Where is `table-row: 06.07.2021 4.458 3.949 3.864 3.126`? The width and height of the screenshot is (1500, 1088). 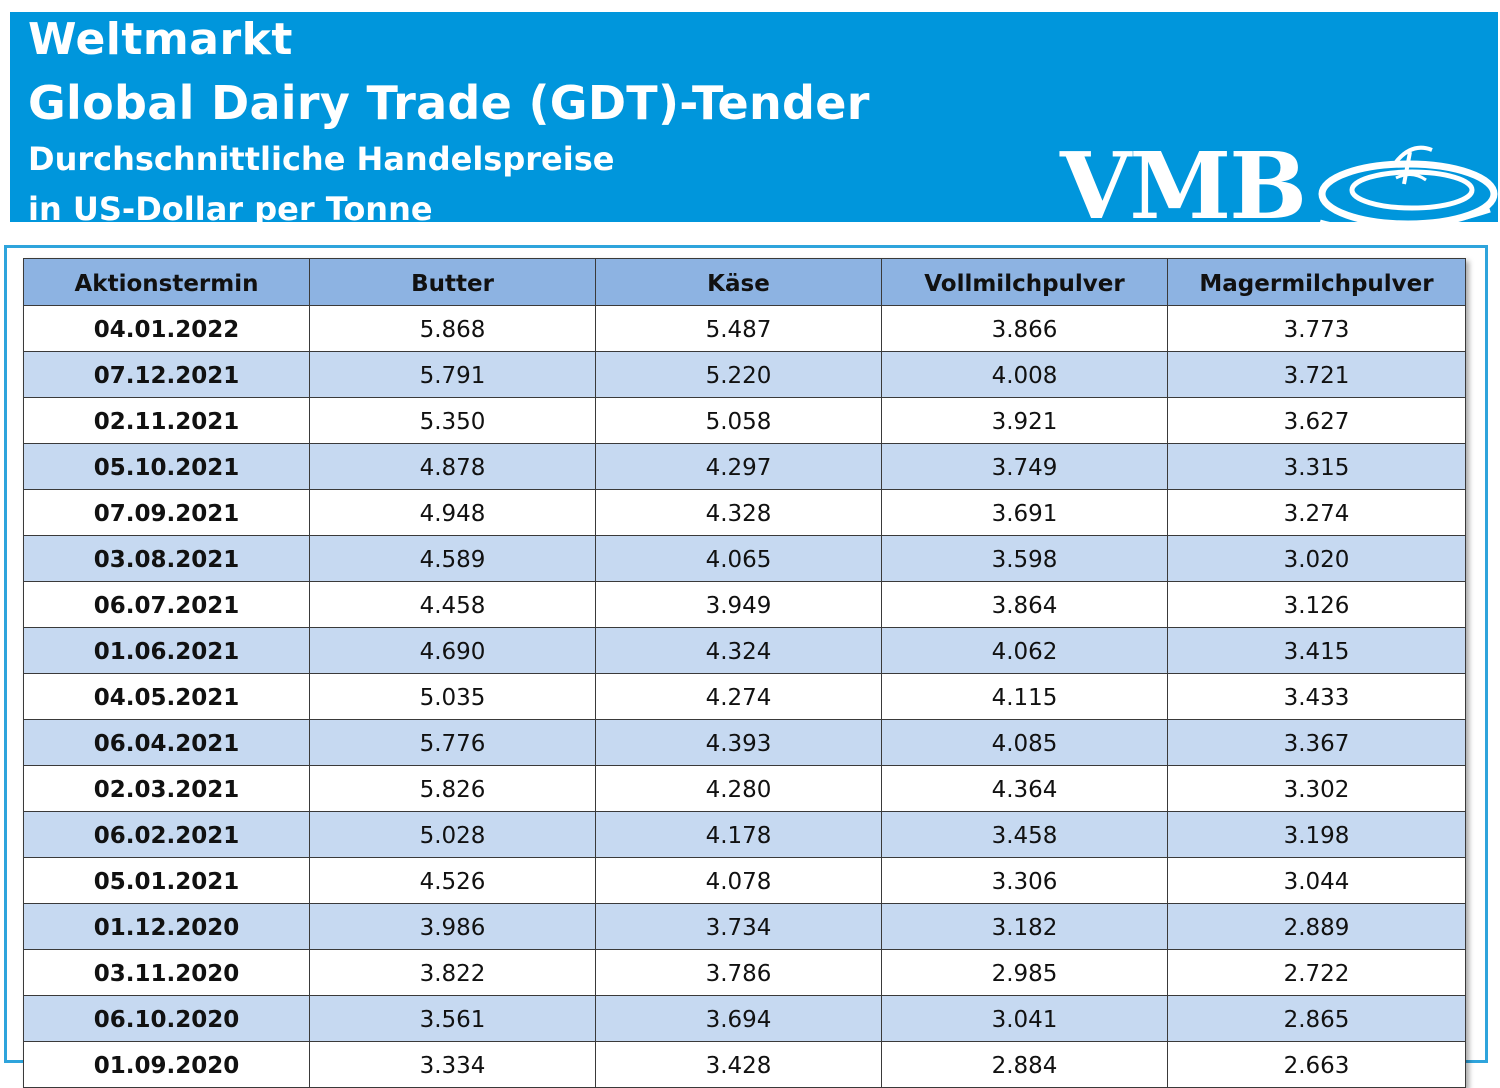 table-row: 06.07.2021 4.458 3.949 3.864 3.126 is located at coordinates (744, 604).